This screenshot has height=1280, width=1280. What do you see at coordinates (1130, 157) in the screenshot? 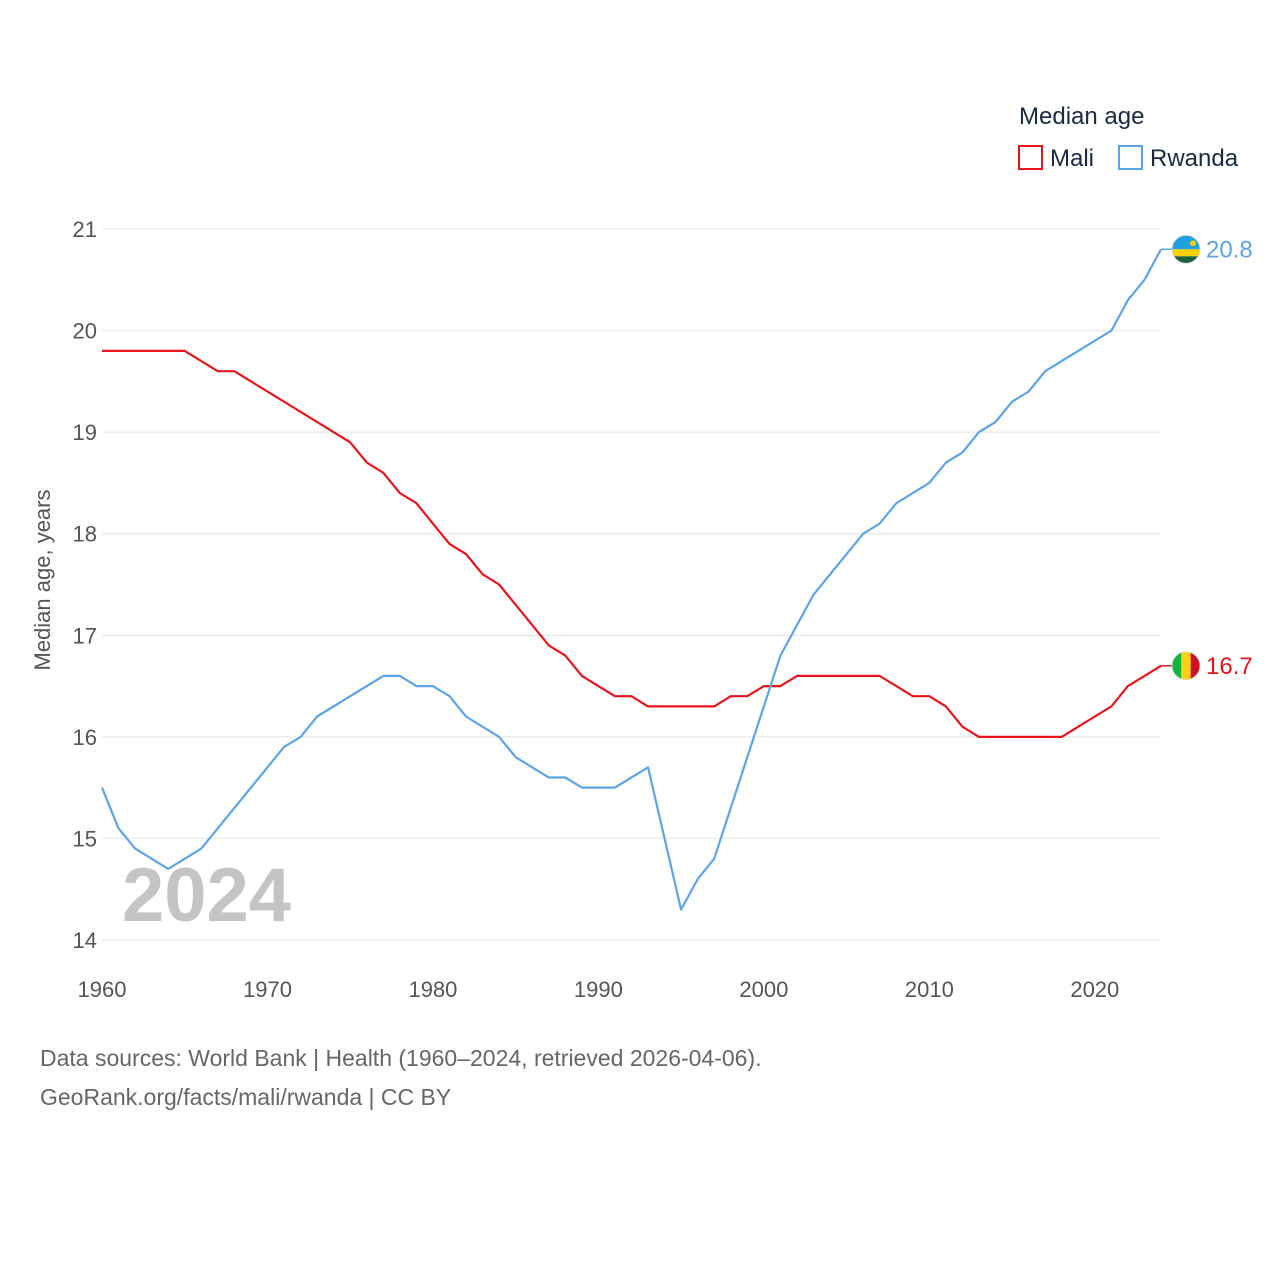
I see `legend-swatch-rwanda` at bounding box center [1130, 157].